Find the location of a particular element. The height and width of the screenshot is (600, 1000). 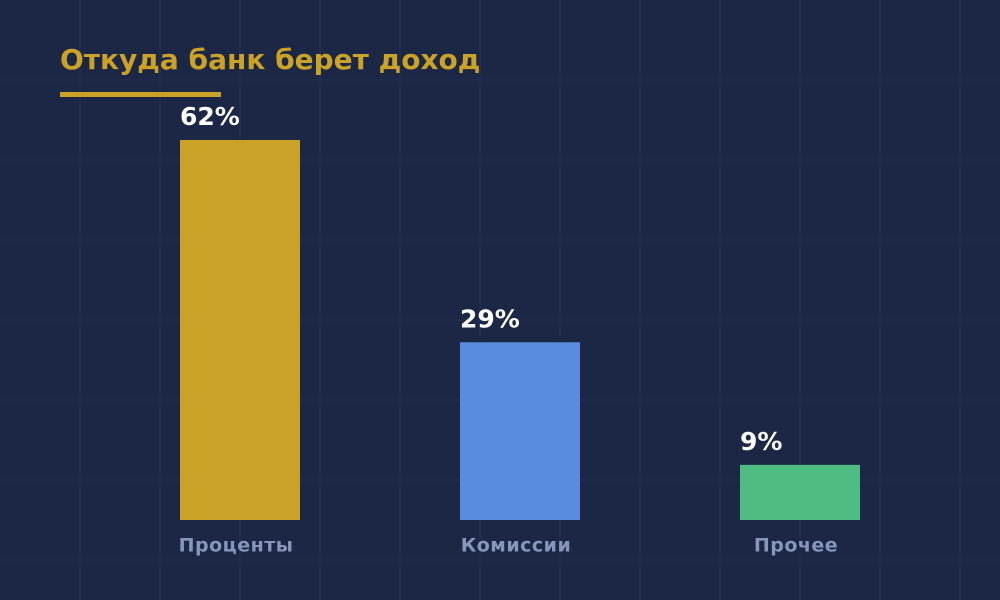

x-tick-label: Комиссии is located at coordinates (516, 546).